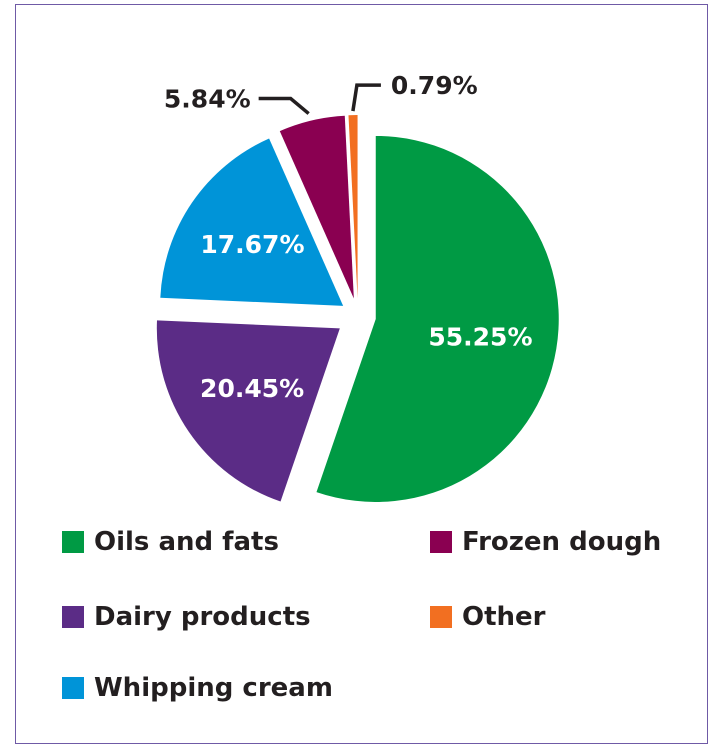 The height and width of the screenshot is (744, 715). I want to click on slice-label-frozen-dough: 5.84%, so click(207, 99).